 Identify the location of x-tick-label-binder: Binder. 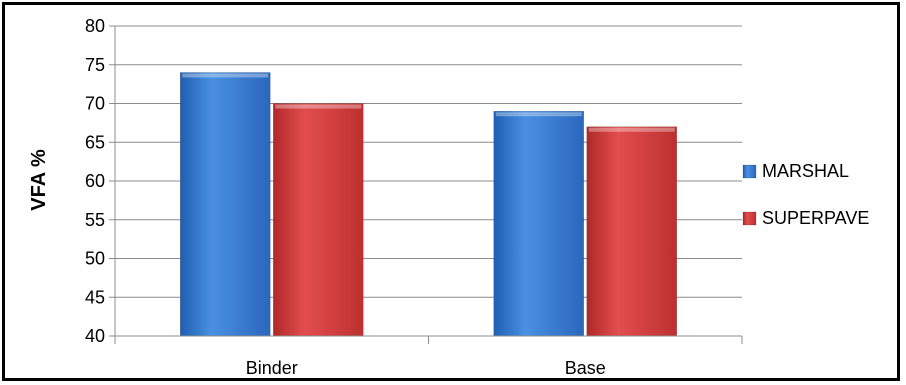
(272, 368).